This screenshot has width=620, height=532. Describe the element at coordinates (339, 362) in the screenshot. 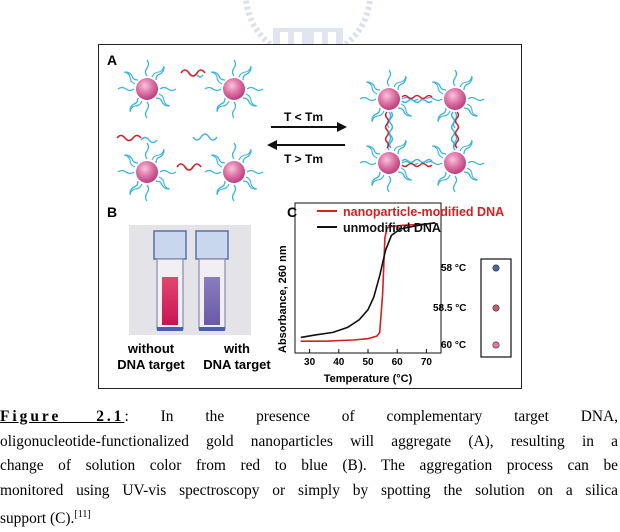

I see `x-tick-label: 40` at that location.